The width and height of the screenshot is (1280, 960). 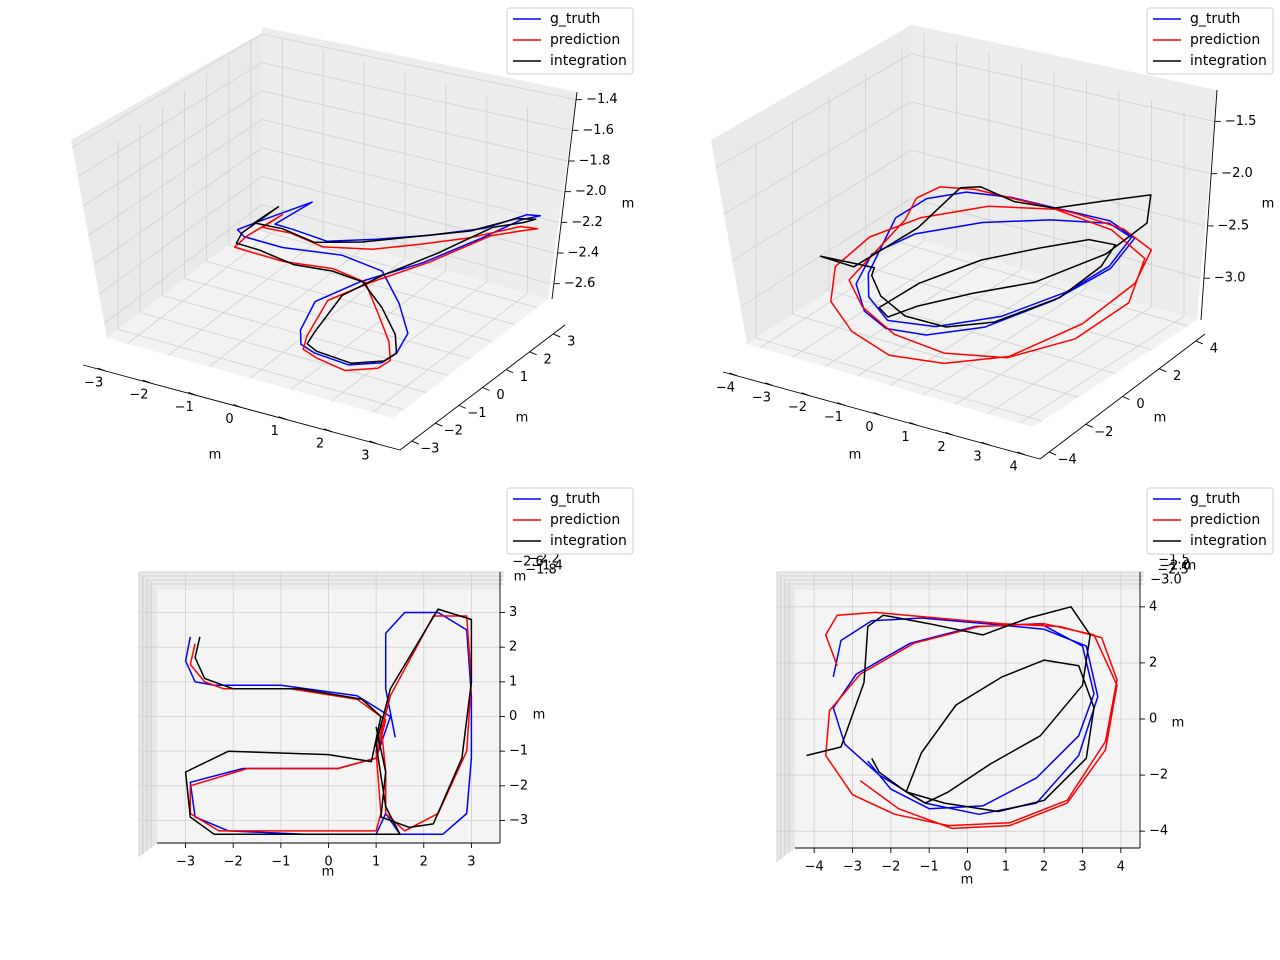 What do you see at coordinates (588, 541) in the screenshot?
I see `legend-label-2: integration` at bounding box center [588, 541].